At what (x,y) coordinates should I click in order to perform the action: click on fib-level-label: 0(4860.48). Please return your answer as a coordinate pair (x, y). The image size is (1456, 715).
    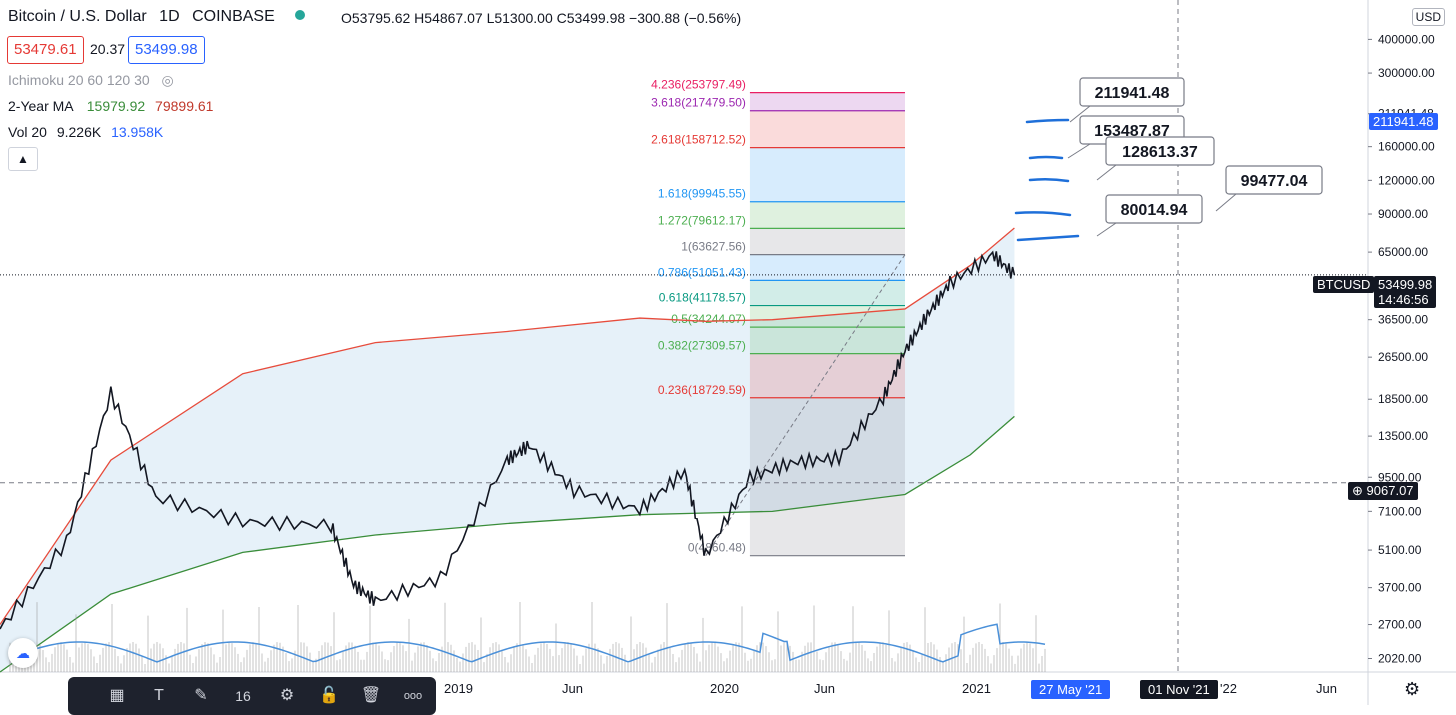
    Looking at the image, I should click on (717, 548).